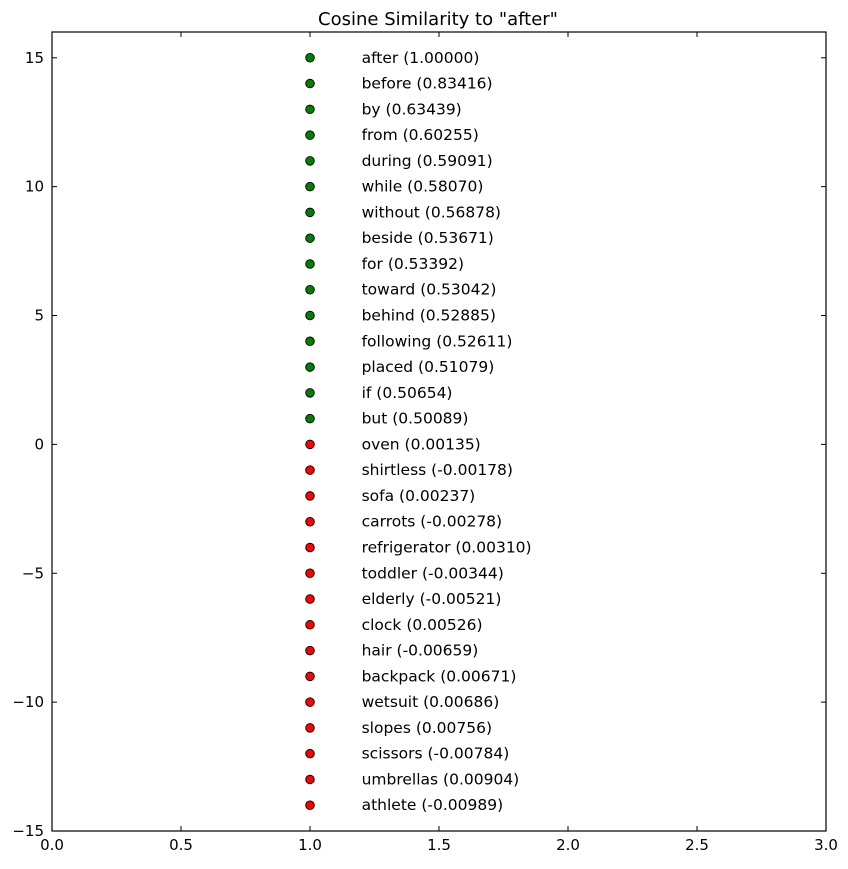 This screenshot has width=848, height=869. I want to click on data-label: umbrellas (0.00904), so click(441, 779).